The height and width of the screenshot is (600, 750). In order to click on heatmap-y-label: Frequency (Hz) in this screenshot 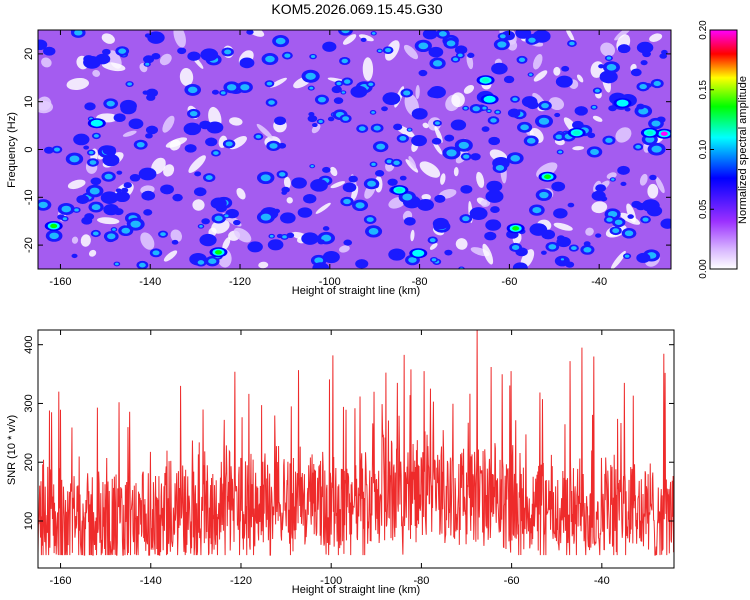, I will do `click(12, 150)`.